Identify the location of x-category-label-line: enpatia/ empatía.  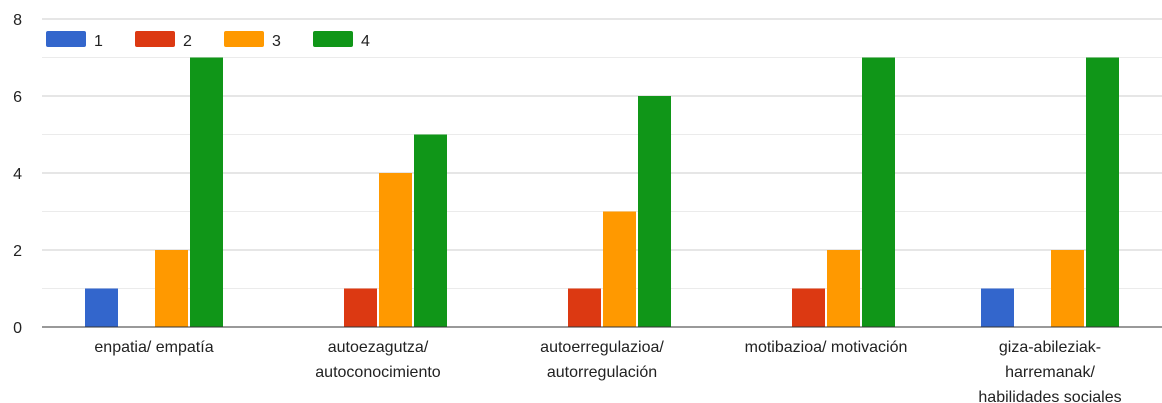
(153, 347).